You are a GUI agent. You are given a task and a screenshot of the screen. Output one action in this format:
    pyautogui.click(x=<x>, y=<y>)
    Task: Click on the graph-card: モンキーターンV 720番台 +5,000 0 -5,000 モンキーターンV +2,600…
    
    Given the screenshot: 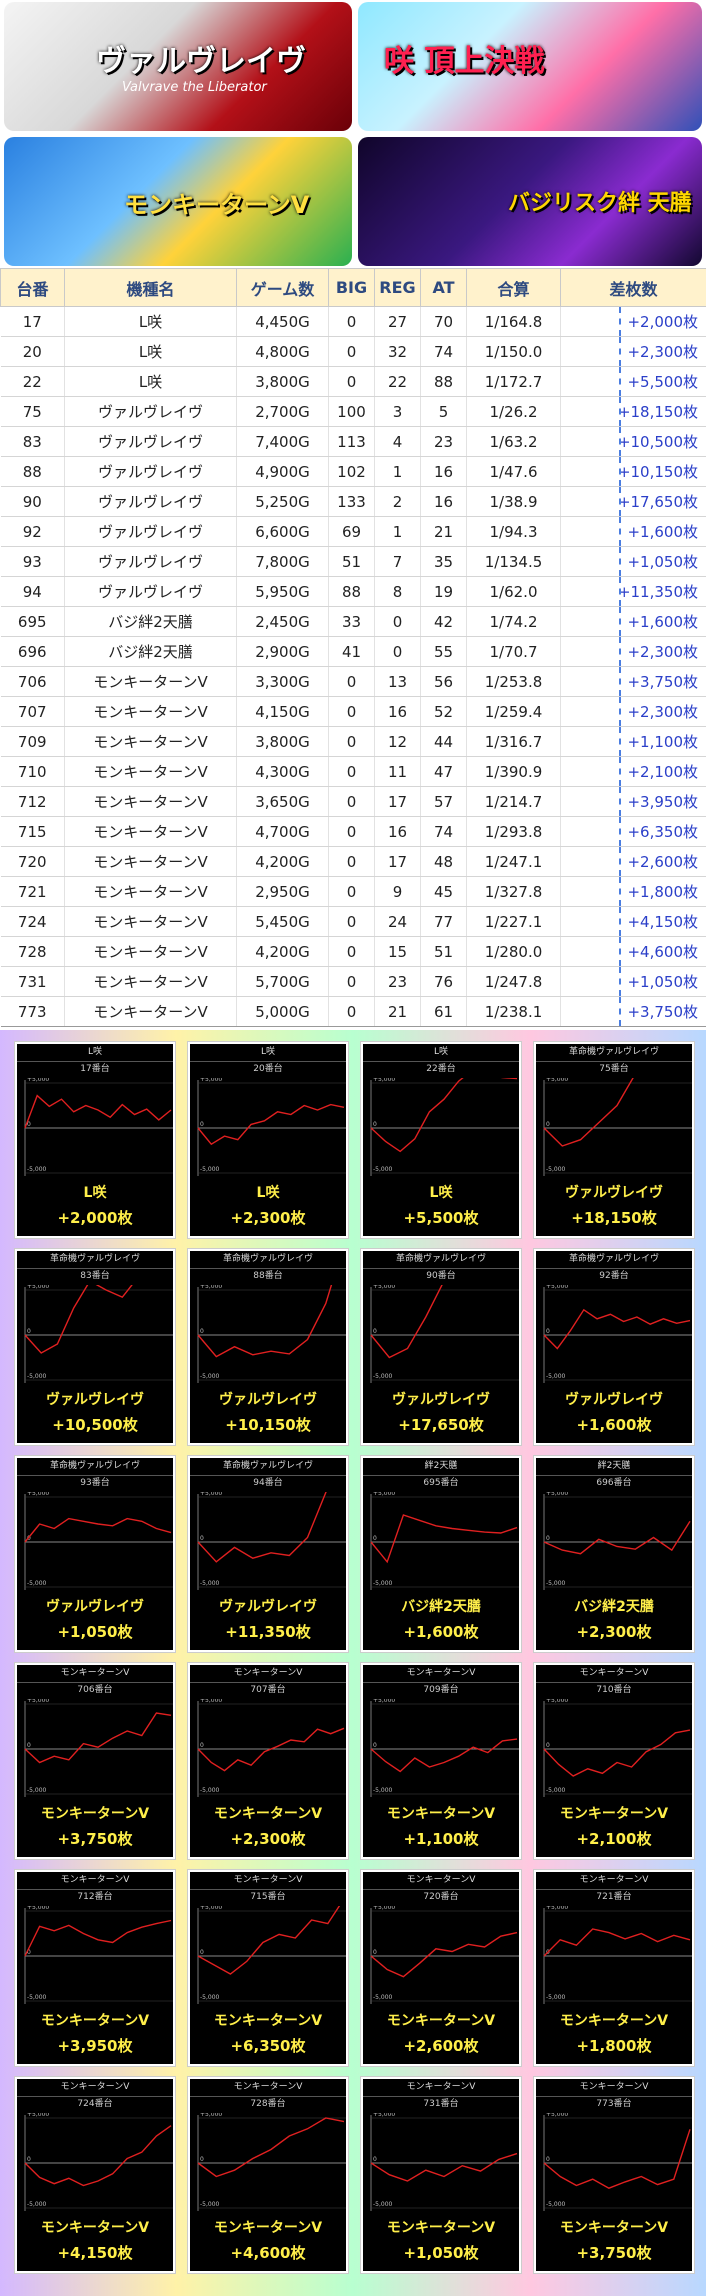 What is the action you would take?
    pyautogui.click(x=441, y=1968)
    